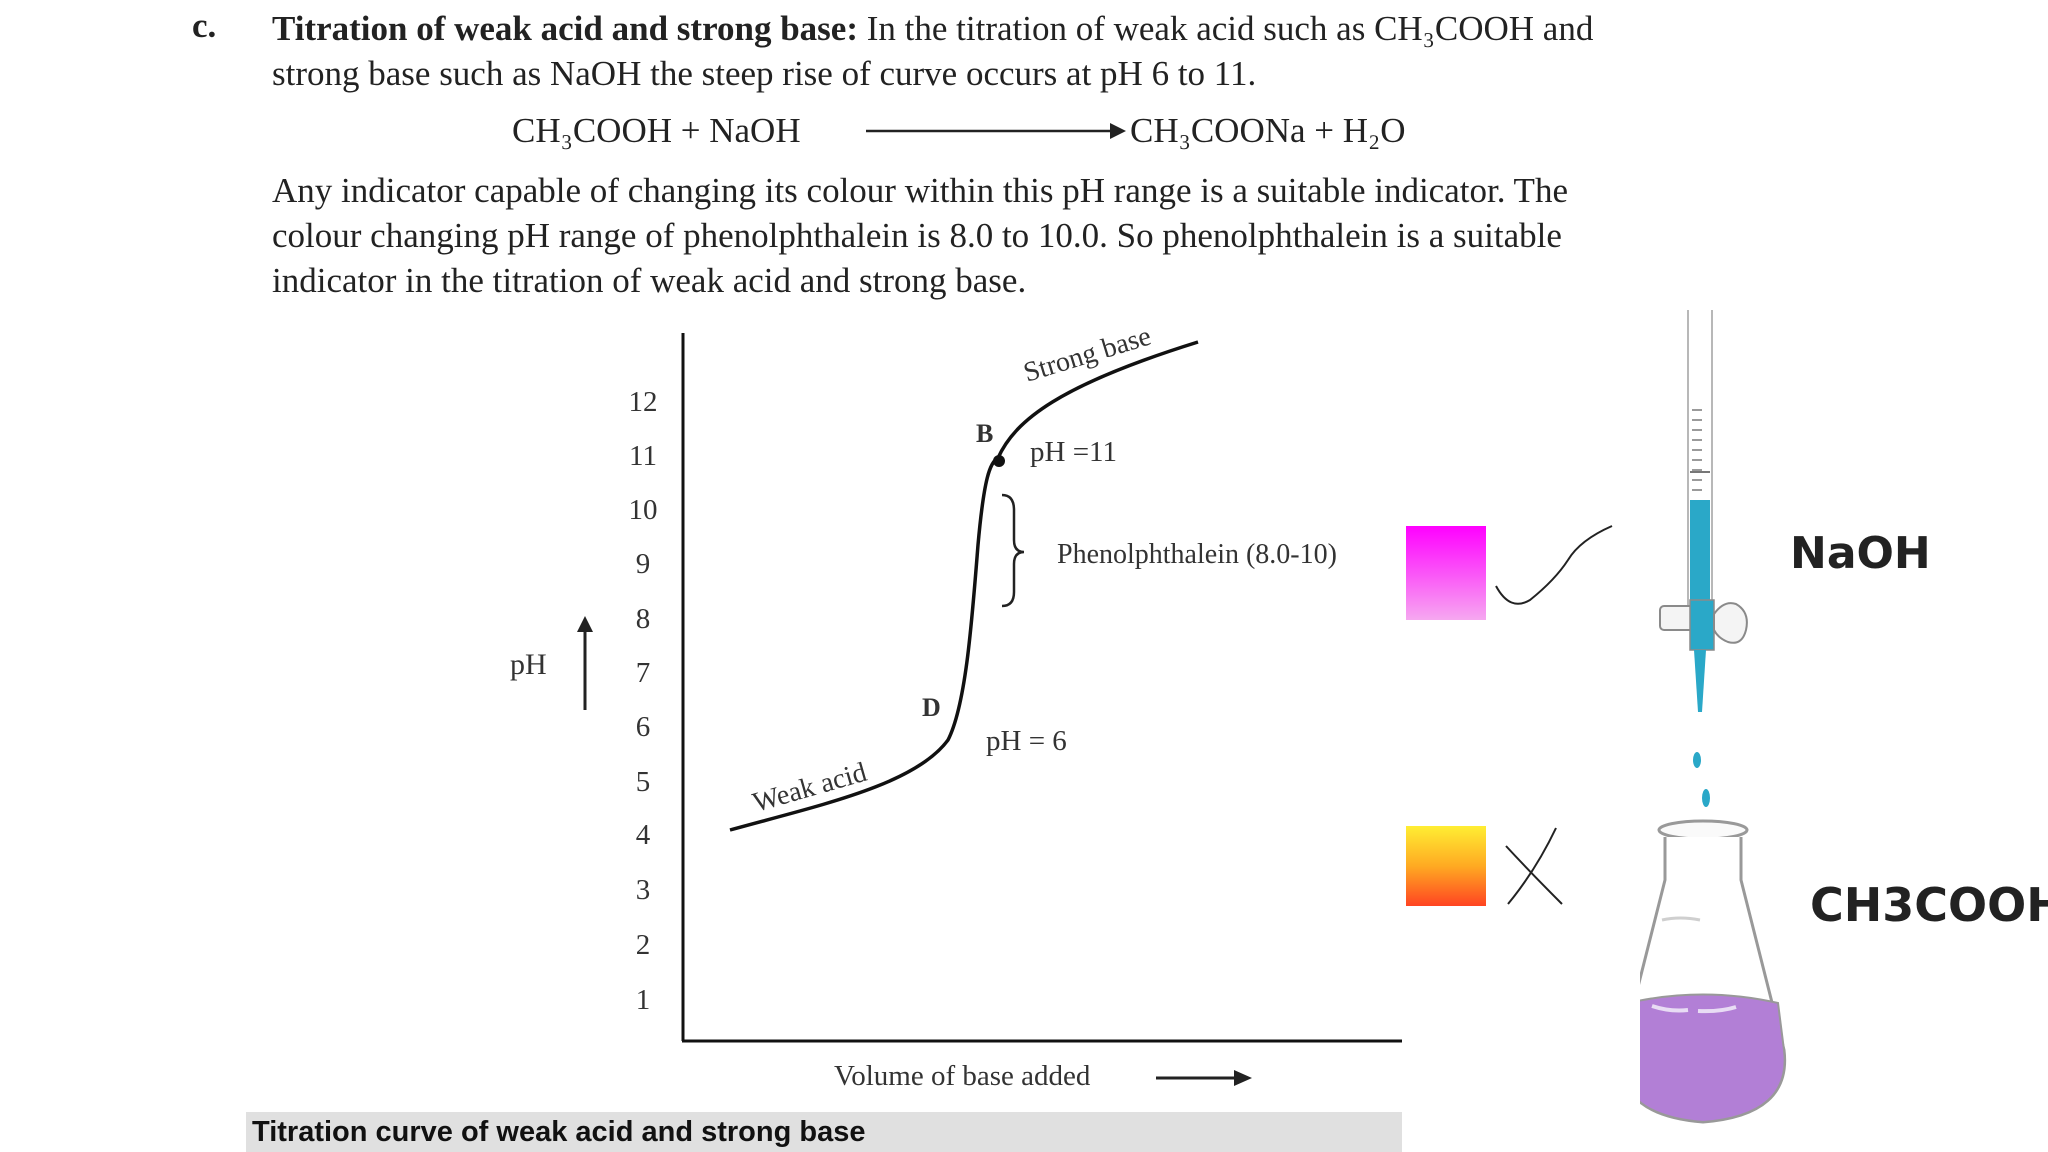 This screenshot has width=2048, height=1152. What do you see at coordinates (1860, 553) in the screenshot?
I see `burette-label: NaOH` at bounding box center [1860, 553].